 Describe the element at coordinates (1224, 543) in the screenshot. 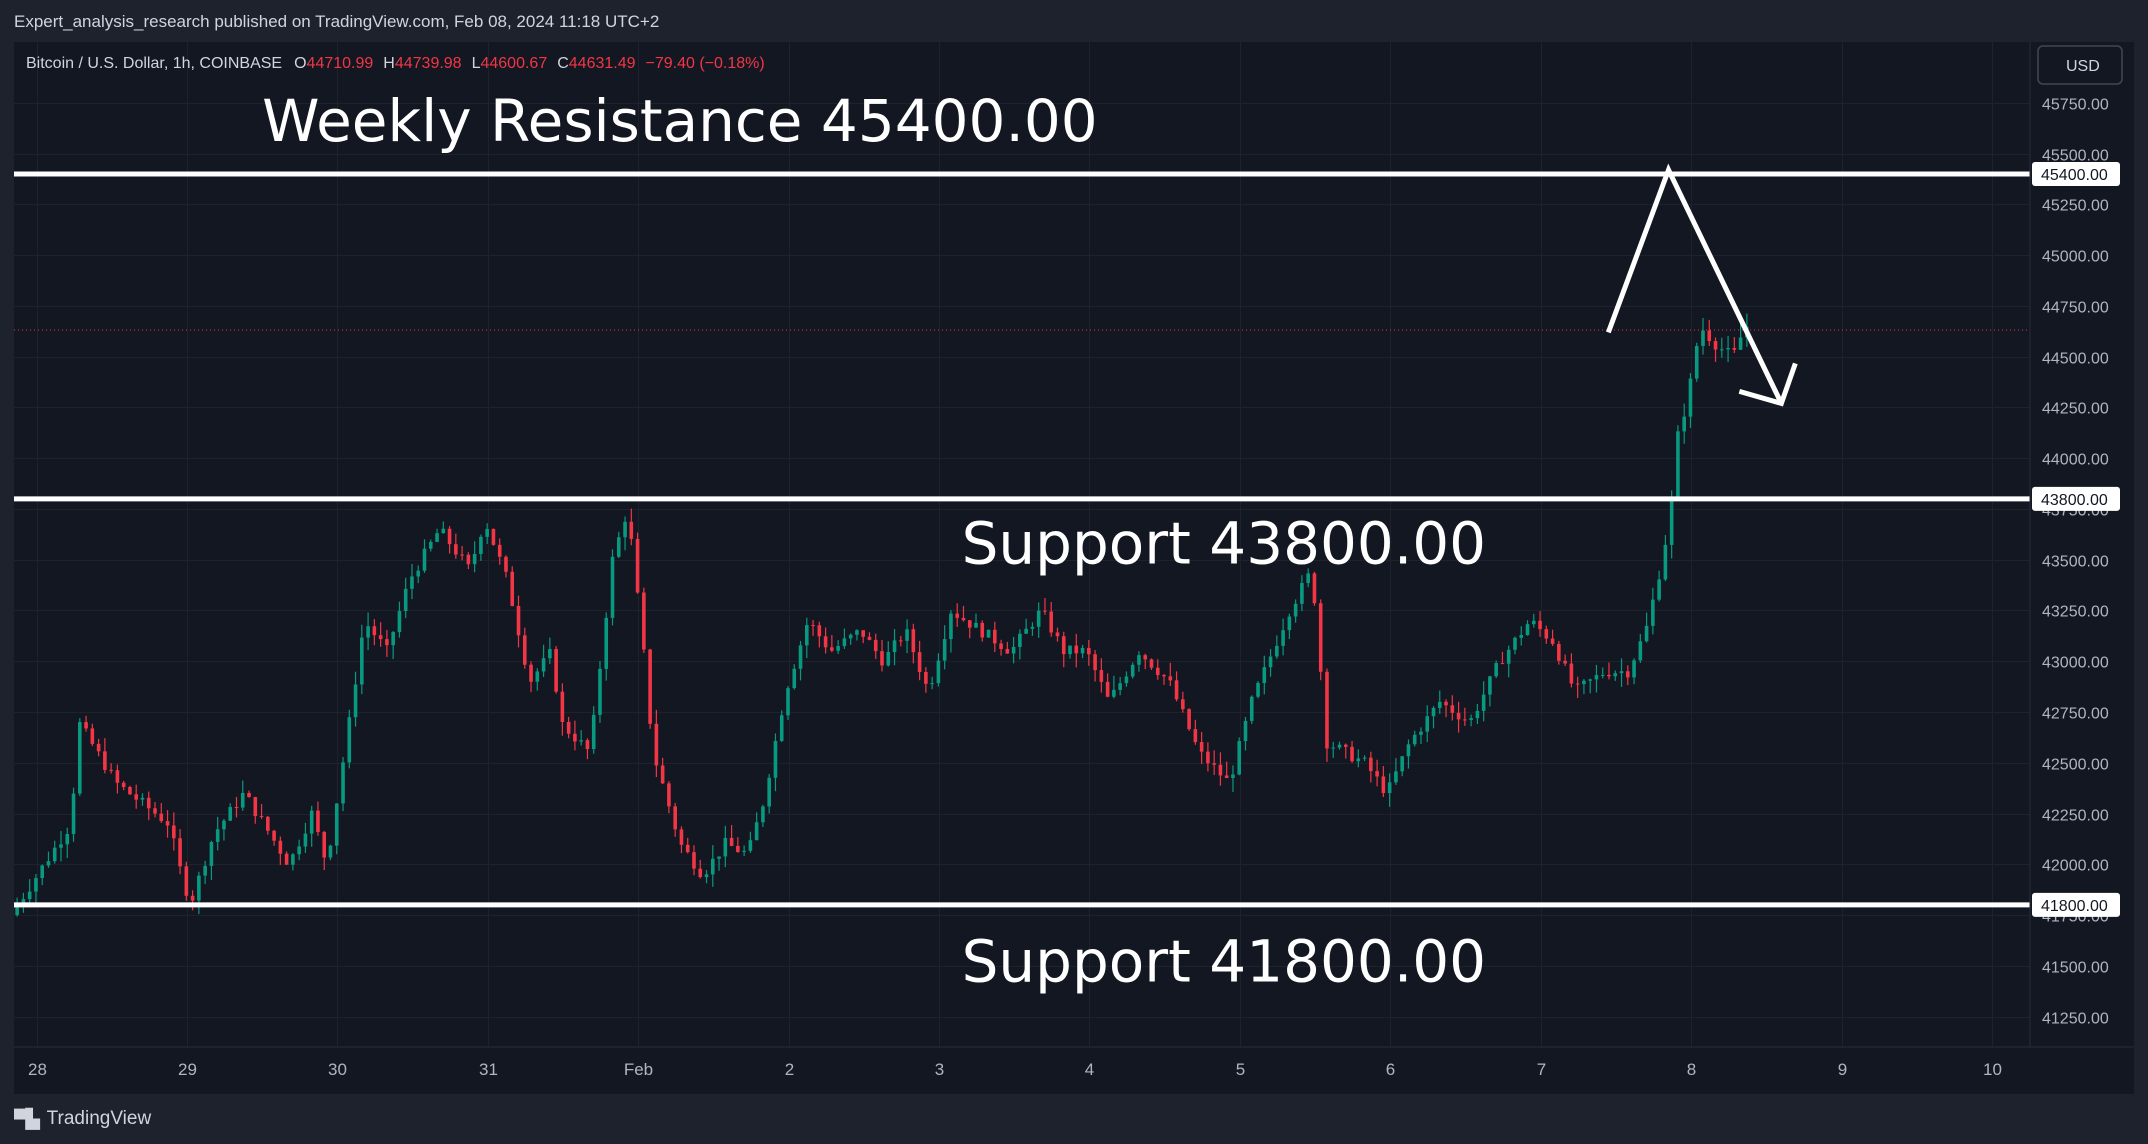

I see `level-annotation: Support 43800.00` at that location.